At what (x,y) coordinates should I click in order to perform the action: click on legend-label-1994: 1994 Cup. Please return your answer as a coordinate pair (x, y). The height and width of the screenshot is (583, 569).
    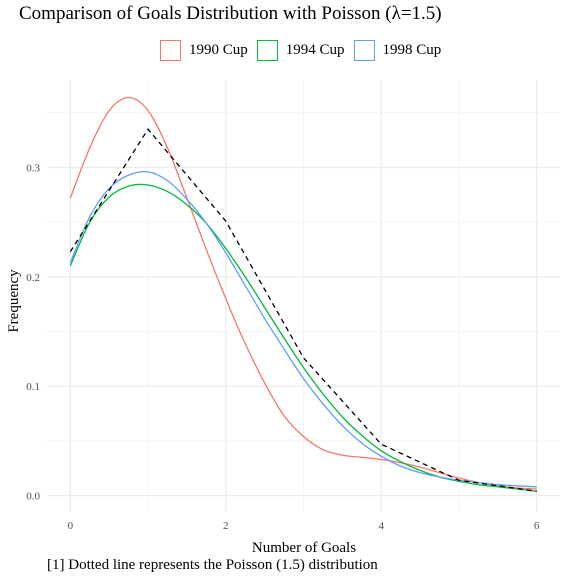
    Looking at the image, I should click on (315, 49).